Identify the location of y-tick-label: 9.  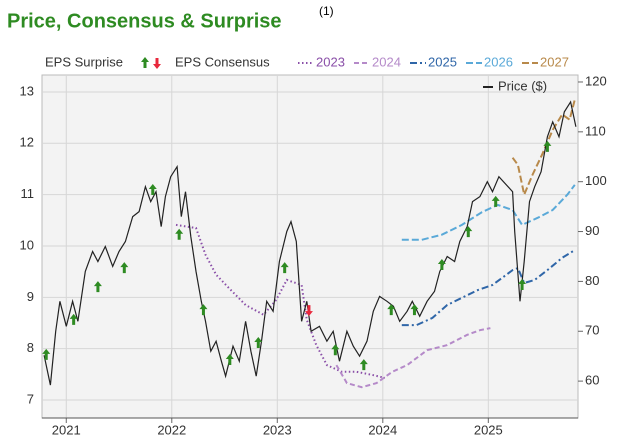
(30, 296).